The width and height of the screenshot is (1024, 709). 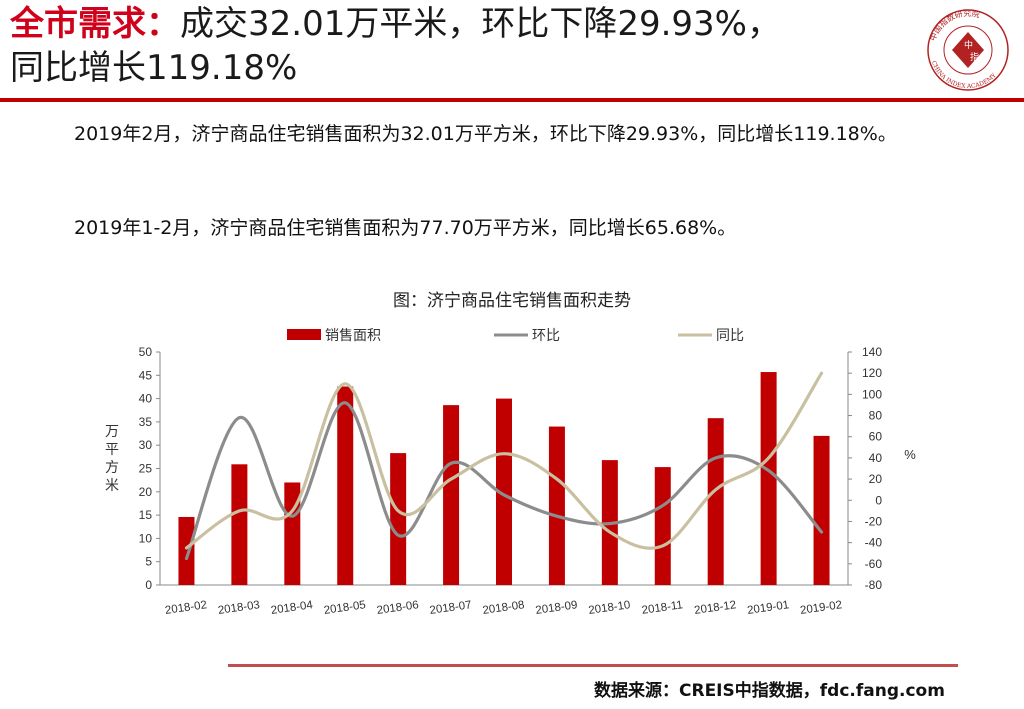 What do you see at coordinates (146, 422) in the screenshot?
I see `y-tick-label-left: 35` at bounding box center [146, 422].